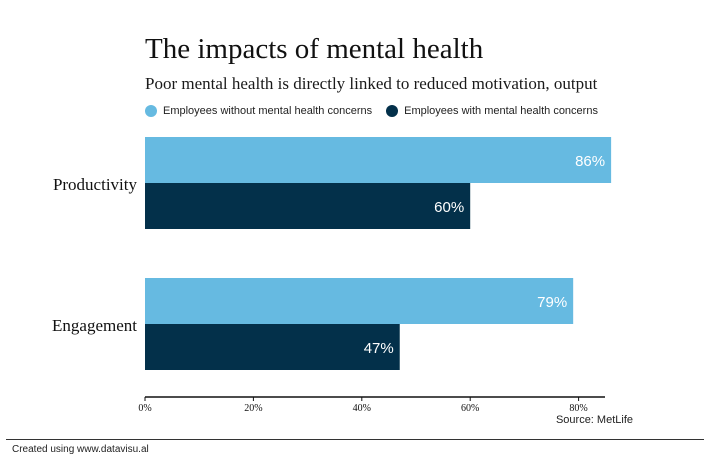 Image resolution: width=718 pixels, height=466 pixels. I want to click on legend-item-with-concerns: Employees with mental health concerns, so click(492, 111).